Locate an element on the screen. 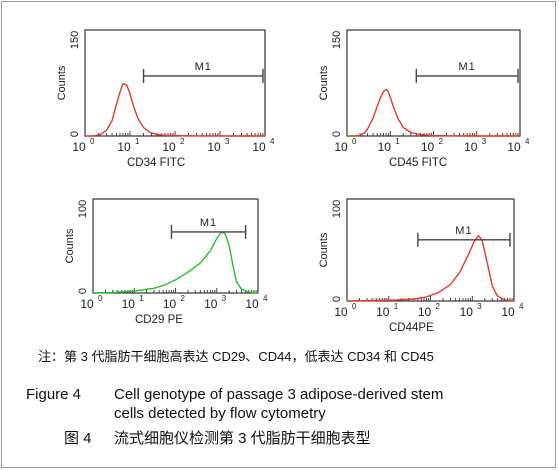 This screenshot has width=559, height=471. histogram-panel-top-left: 10 0 10 1 10 2 10 3 10 4 0 150 Counts CD34 FITC M1 is located at coordinates (165, 99).